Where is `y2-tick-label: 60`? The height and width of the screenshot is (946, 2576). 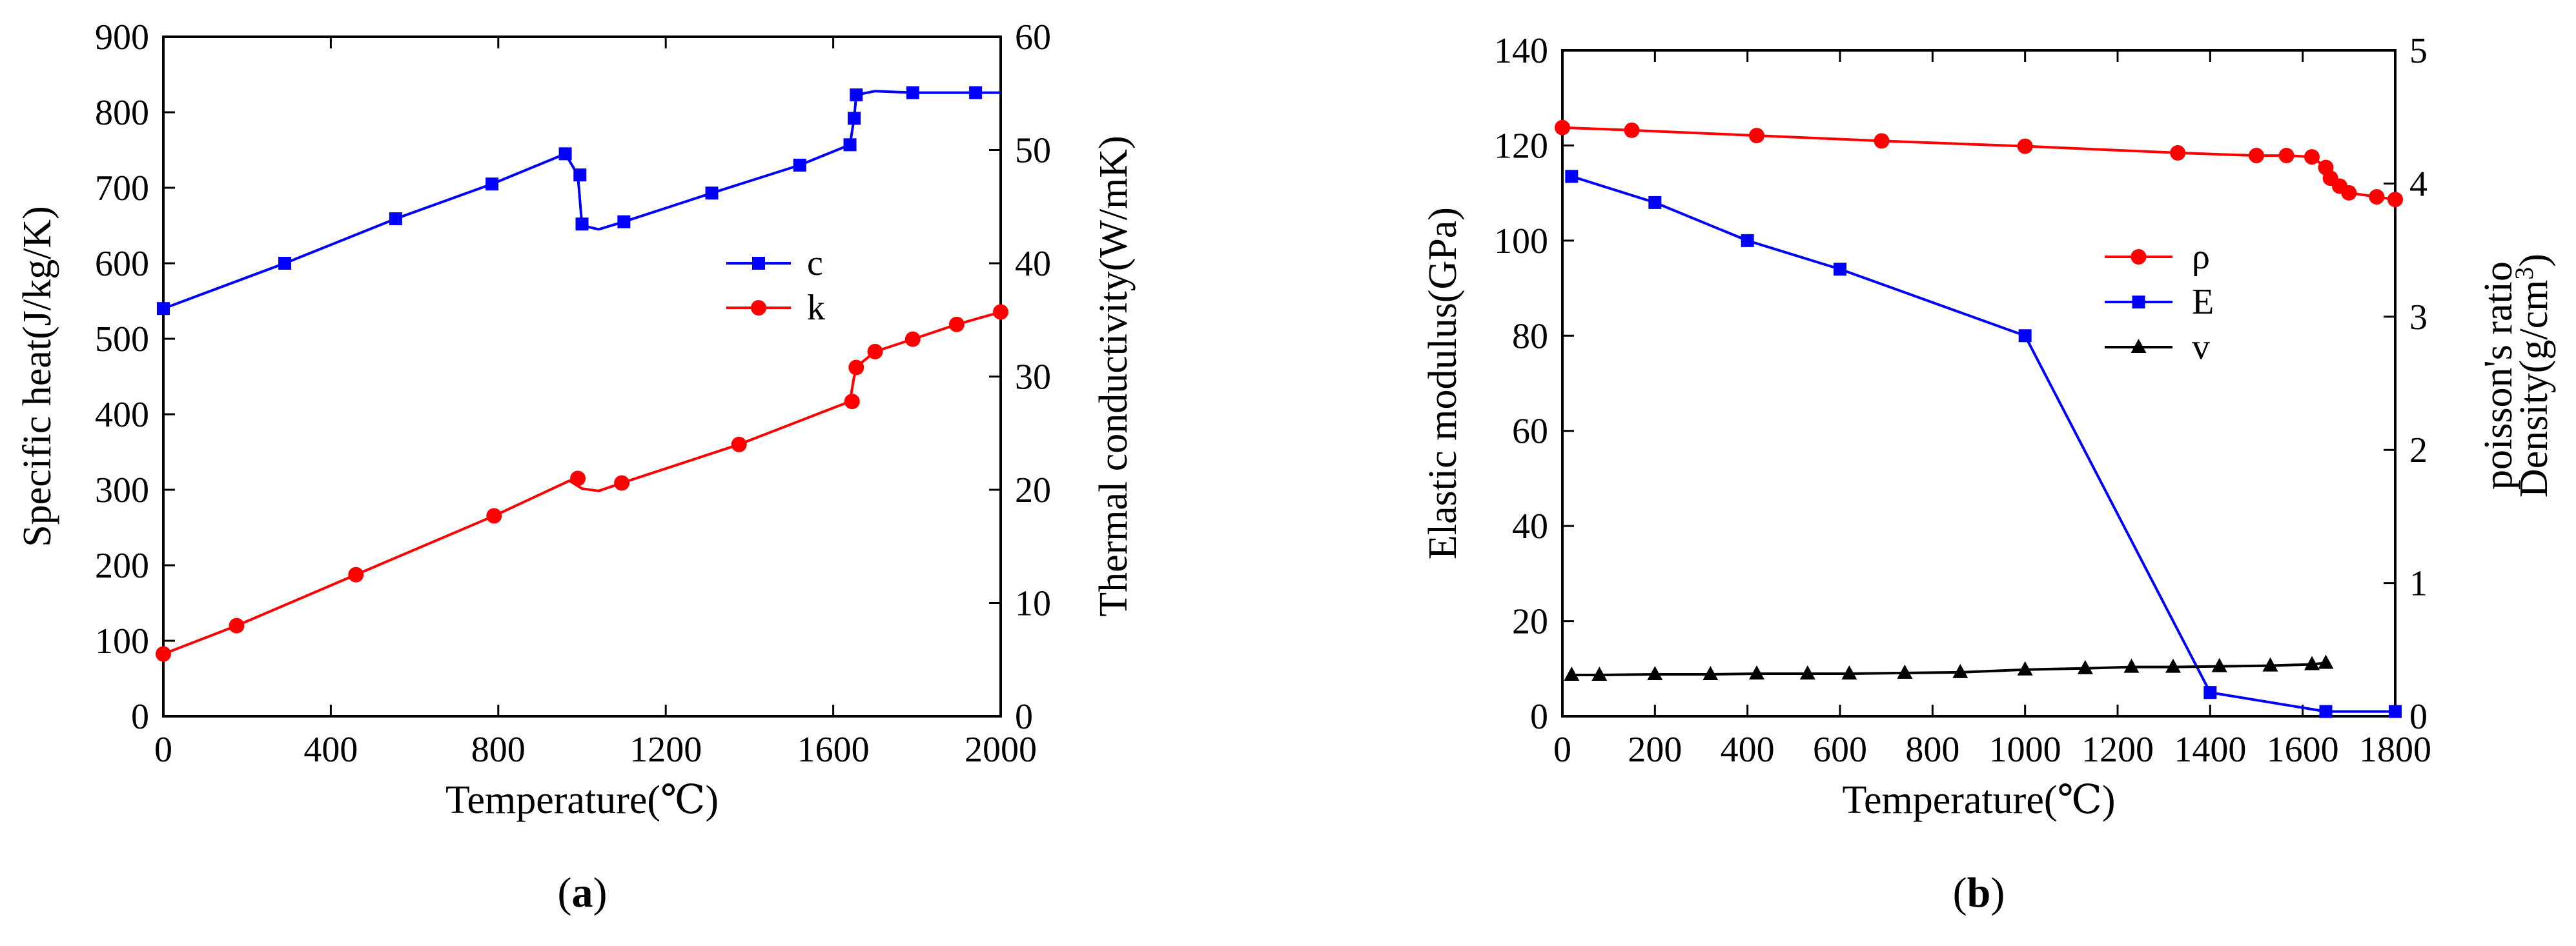 y2-tick-label: 60 is located at coordinates (1033, 37).